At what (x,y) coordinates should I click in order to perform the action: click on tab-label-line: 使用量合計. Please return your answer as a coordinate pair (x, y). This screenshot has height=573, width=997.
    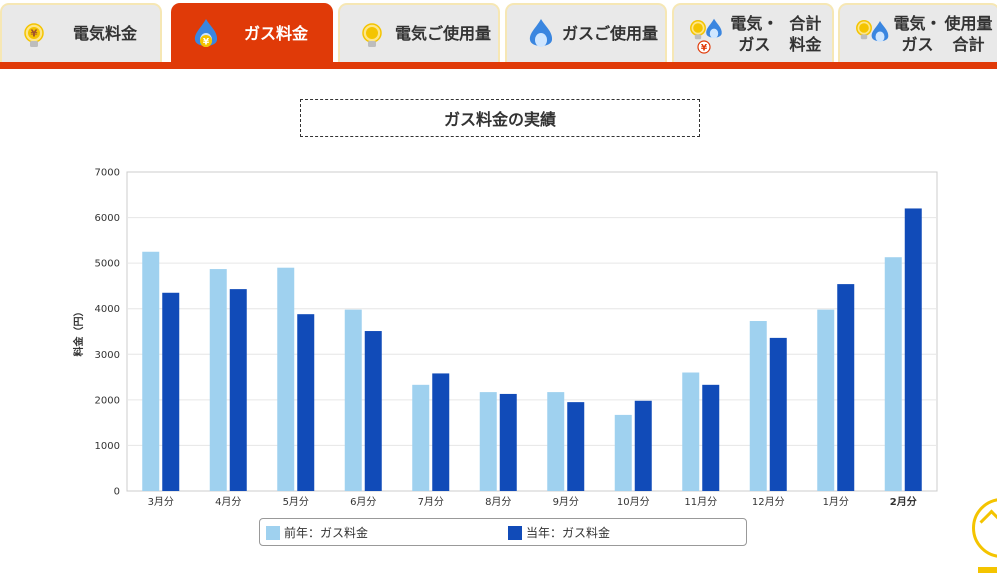
    Looking at the image, I should click on (968, 33).